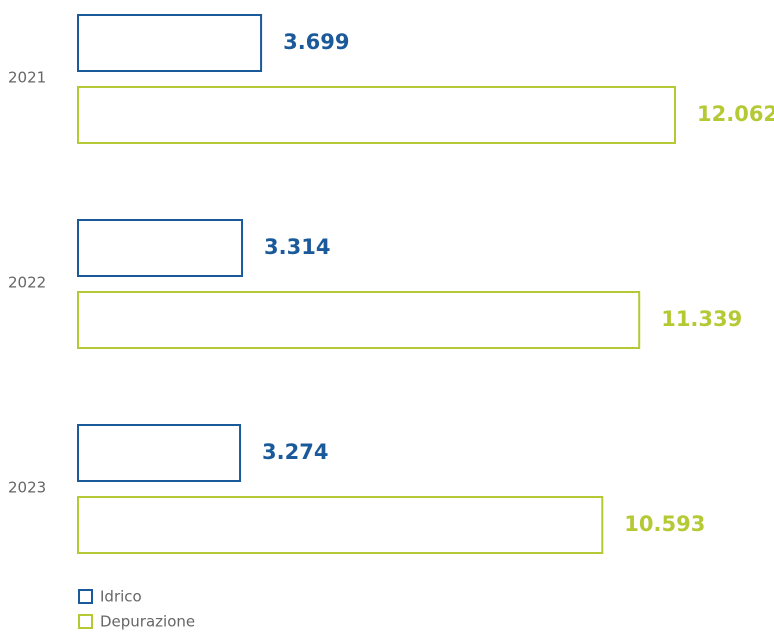  I want to click on data-label: 3.314, so click(297, 247).